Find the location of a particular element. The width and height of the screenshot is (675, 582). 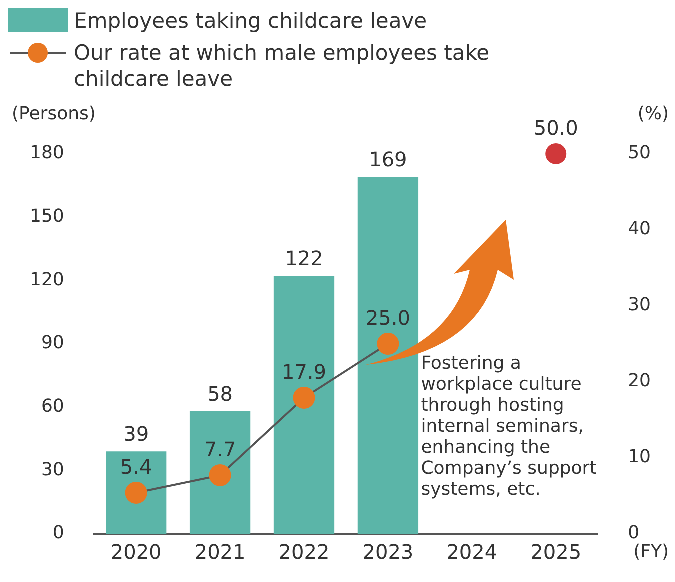

x-axis-title: (FY) is located at coordinates (651, 552).